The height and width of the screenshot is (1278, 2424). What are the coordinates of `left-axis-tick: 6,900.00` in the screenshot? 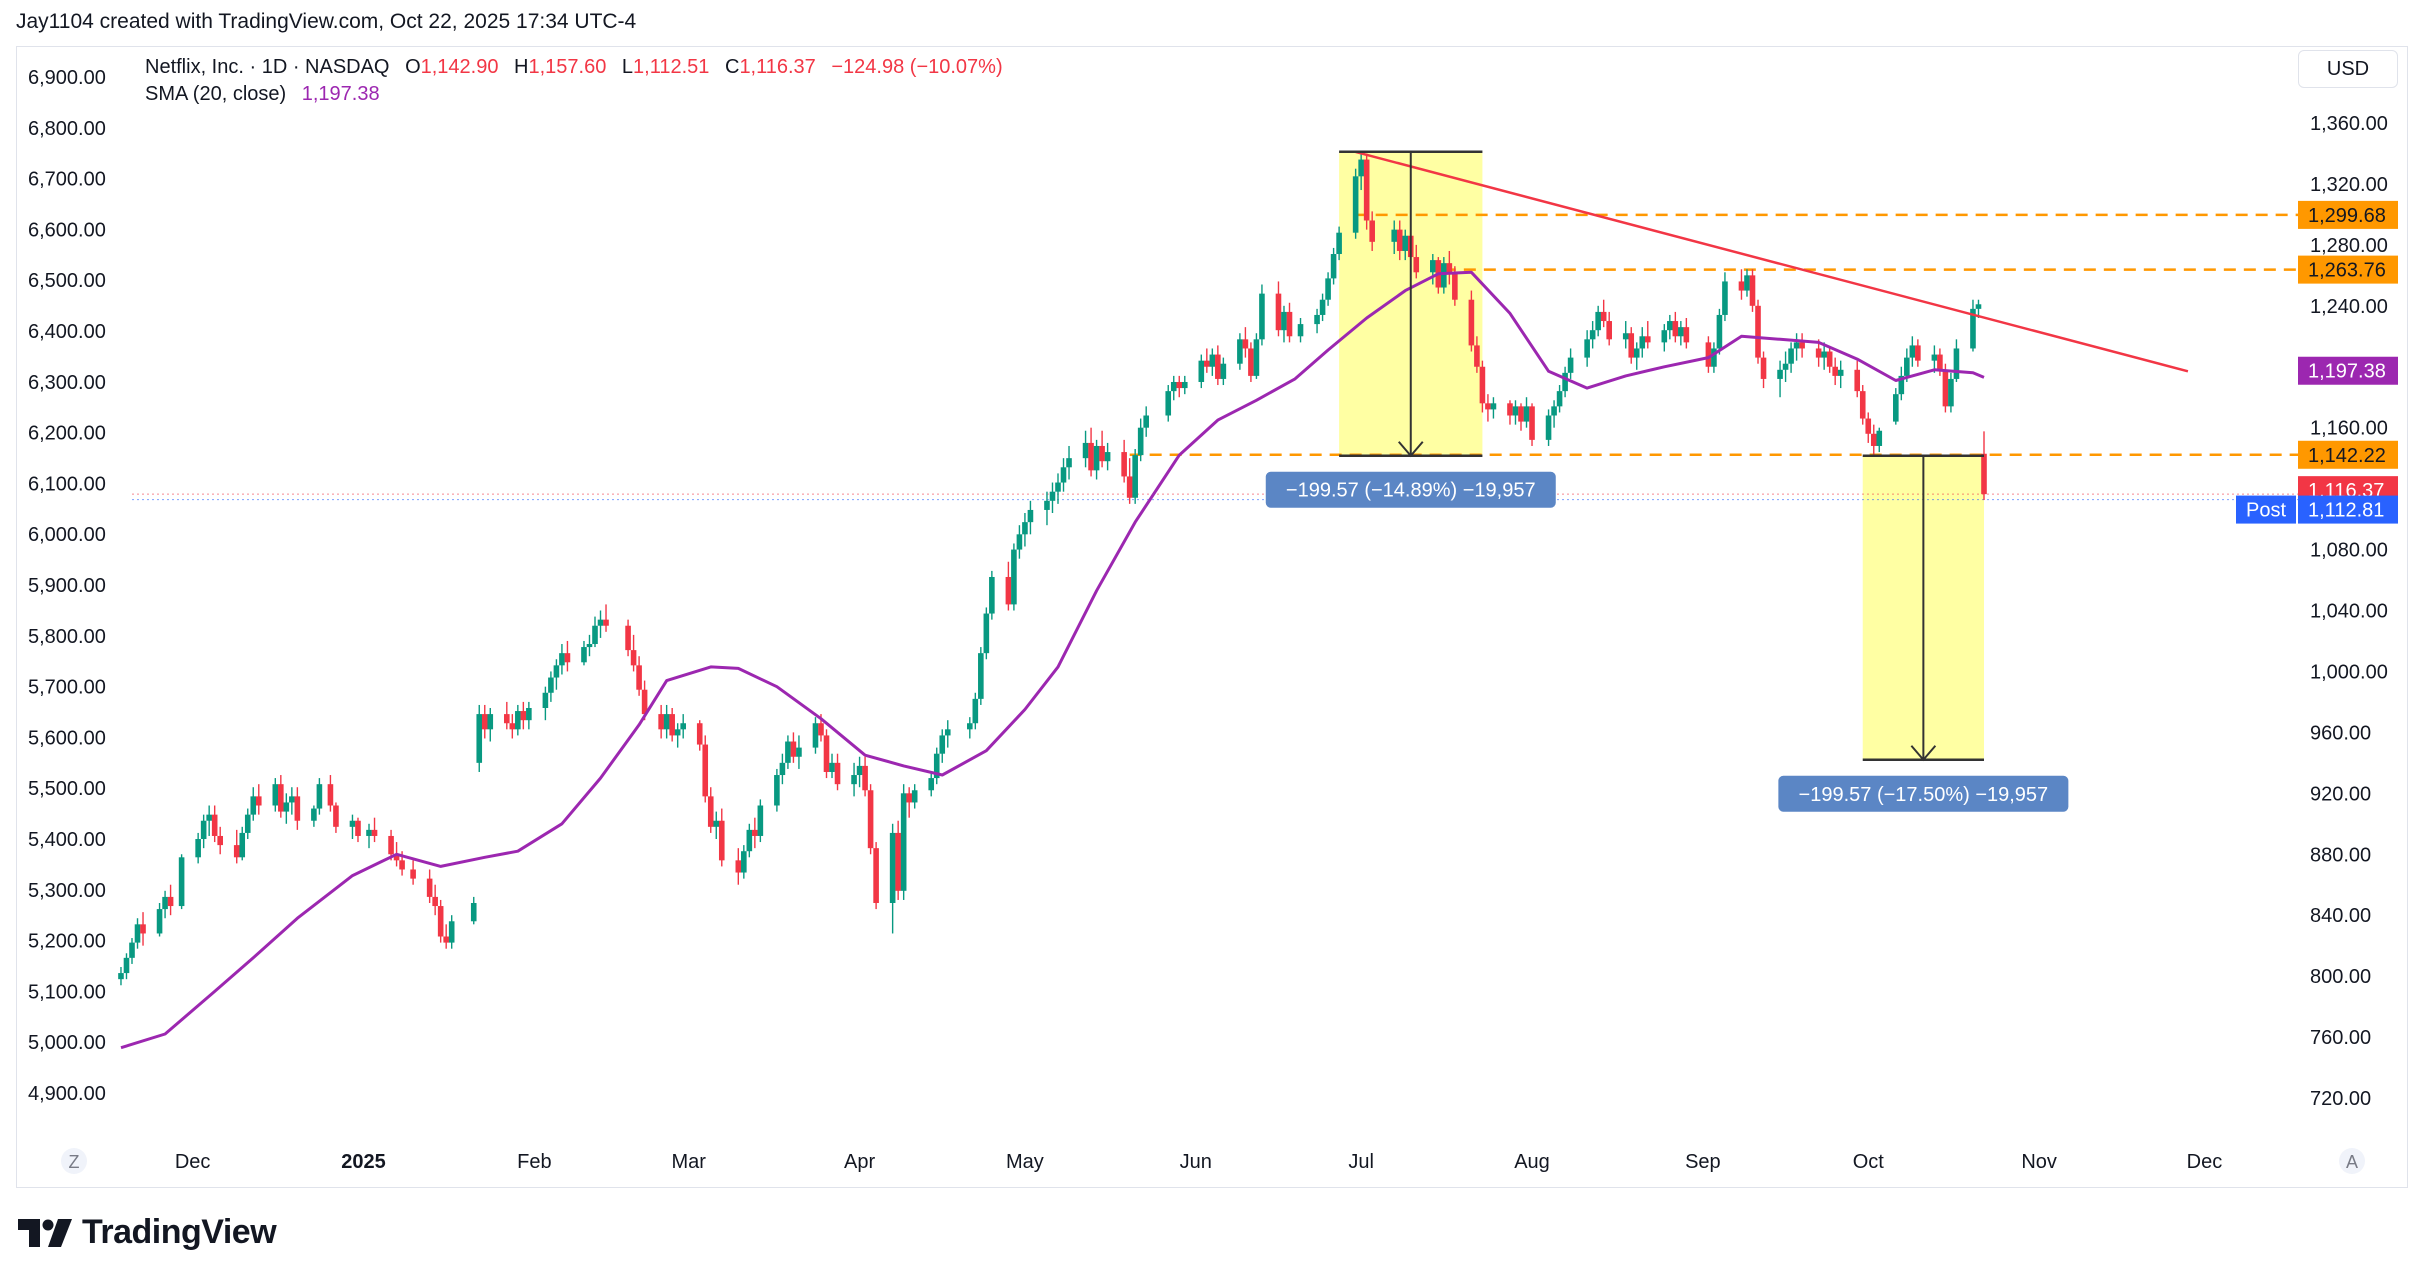 It's located at (67, 78).